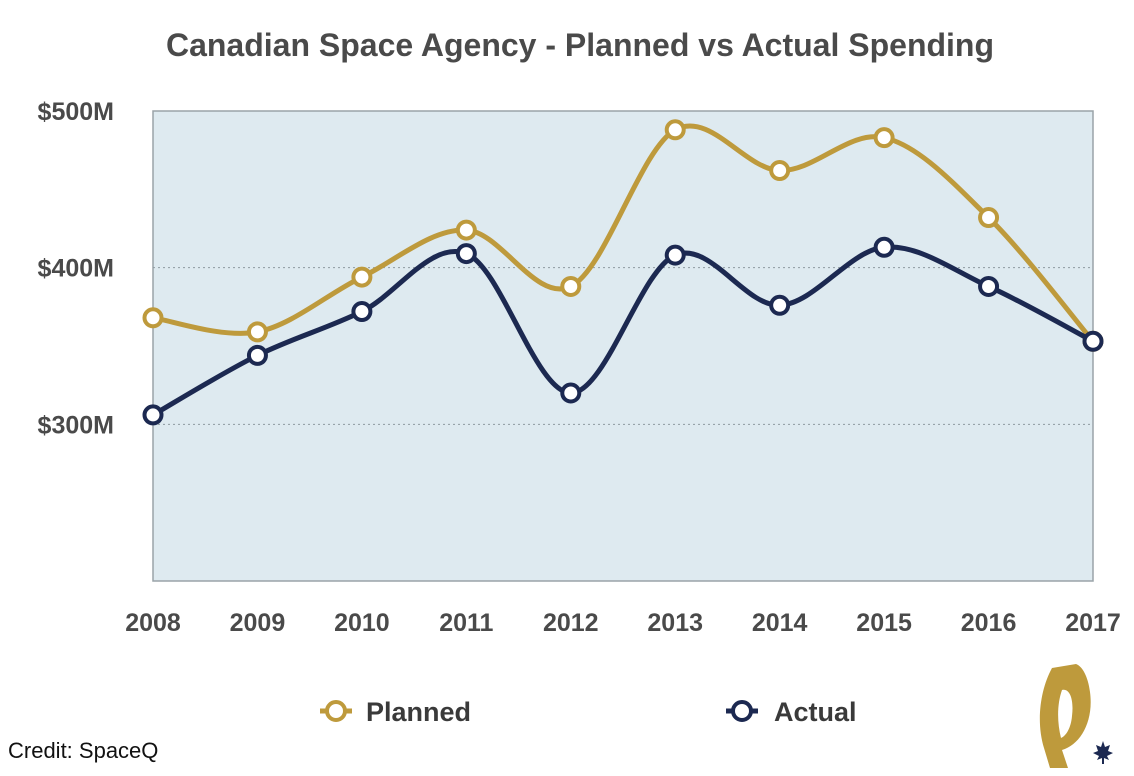 This screenshot has width=1134, height=776. What do you see at coordinates (362, 623) in the screenshot?
I see `x-tick-label: 2010` at bounding box center [362, 623].